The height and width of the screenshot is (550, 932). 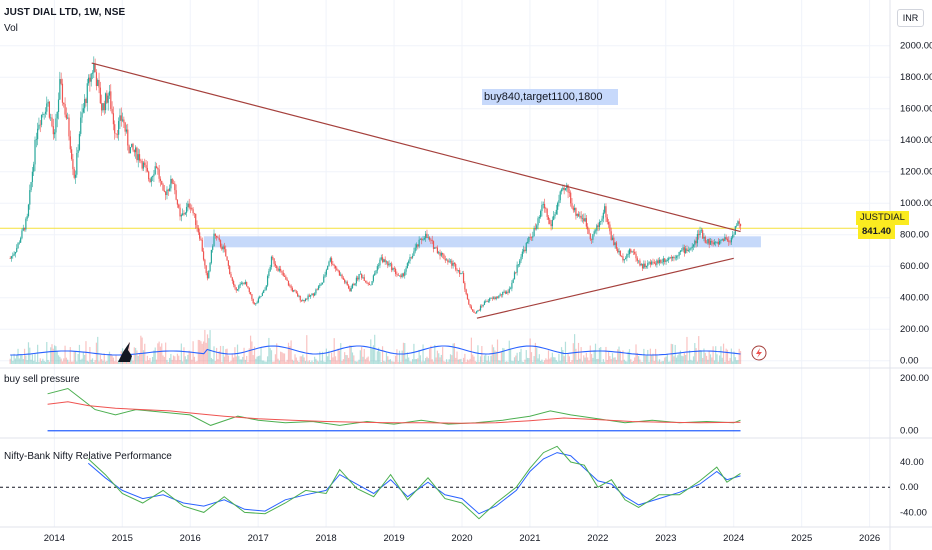 What do you see at coordinates (916, 172) in the screenshot?
I see `y-tick-label: 1200.00` at bounding box center [916, 172].